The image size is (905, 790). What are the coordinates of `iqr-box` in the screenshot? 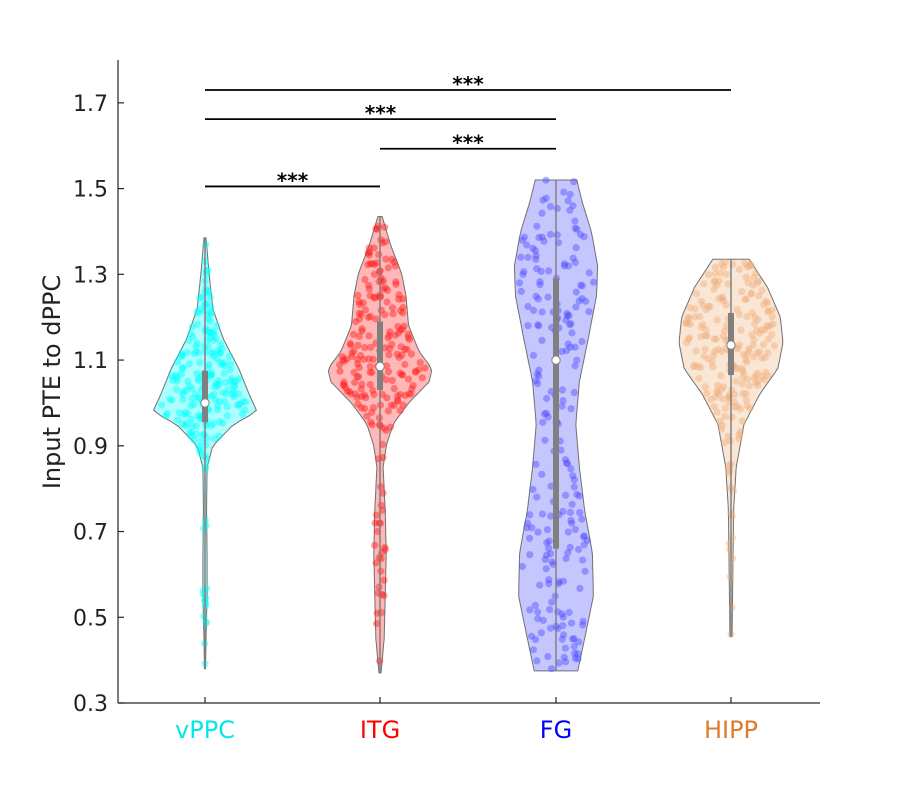 It's located at (205, 396).